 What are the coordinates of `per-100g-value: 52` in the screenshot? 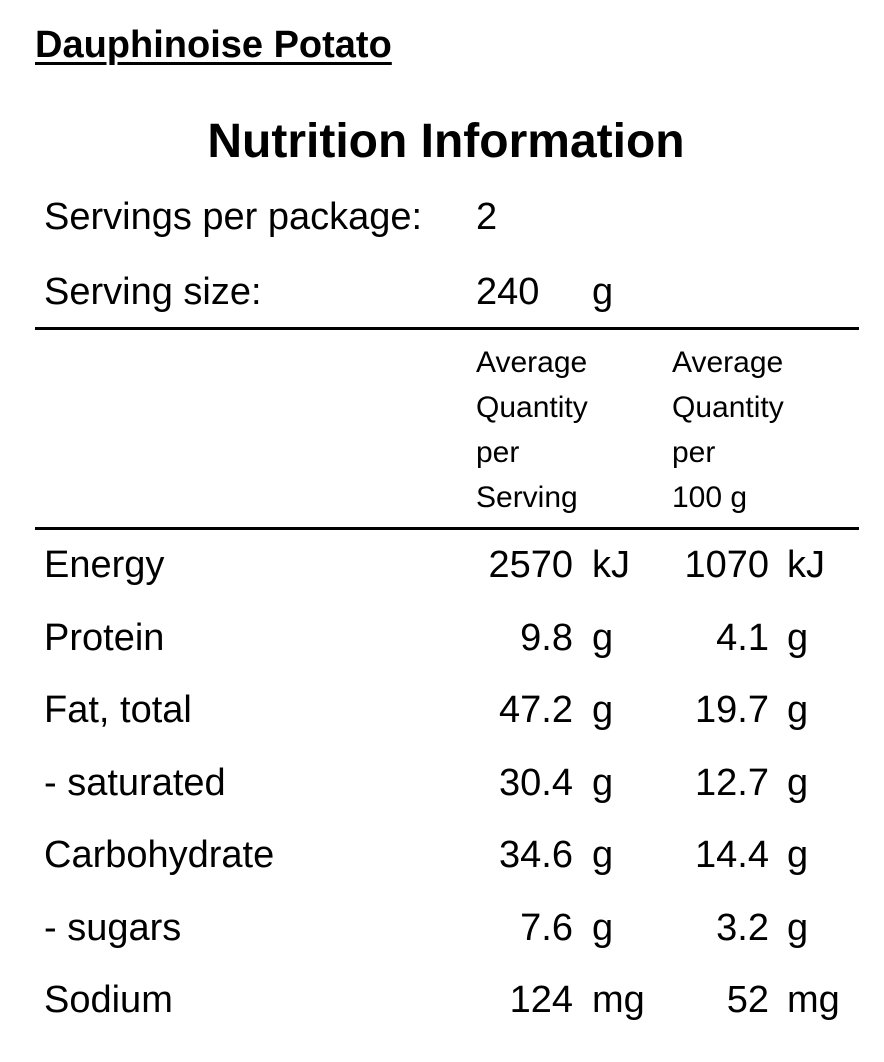 It's located at (747, 1000).